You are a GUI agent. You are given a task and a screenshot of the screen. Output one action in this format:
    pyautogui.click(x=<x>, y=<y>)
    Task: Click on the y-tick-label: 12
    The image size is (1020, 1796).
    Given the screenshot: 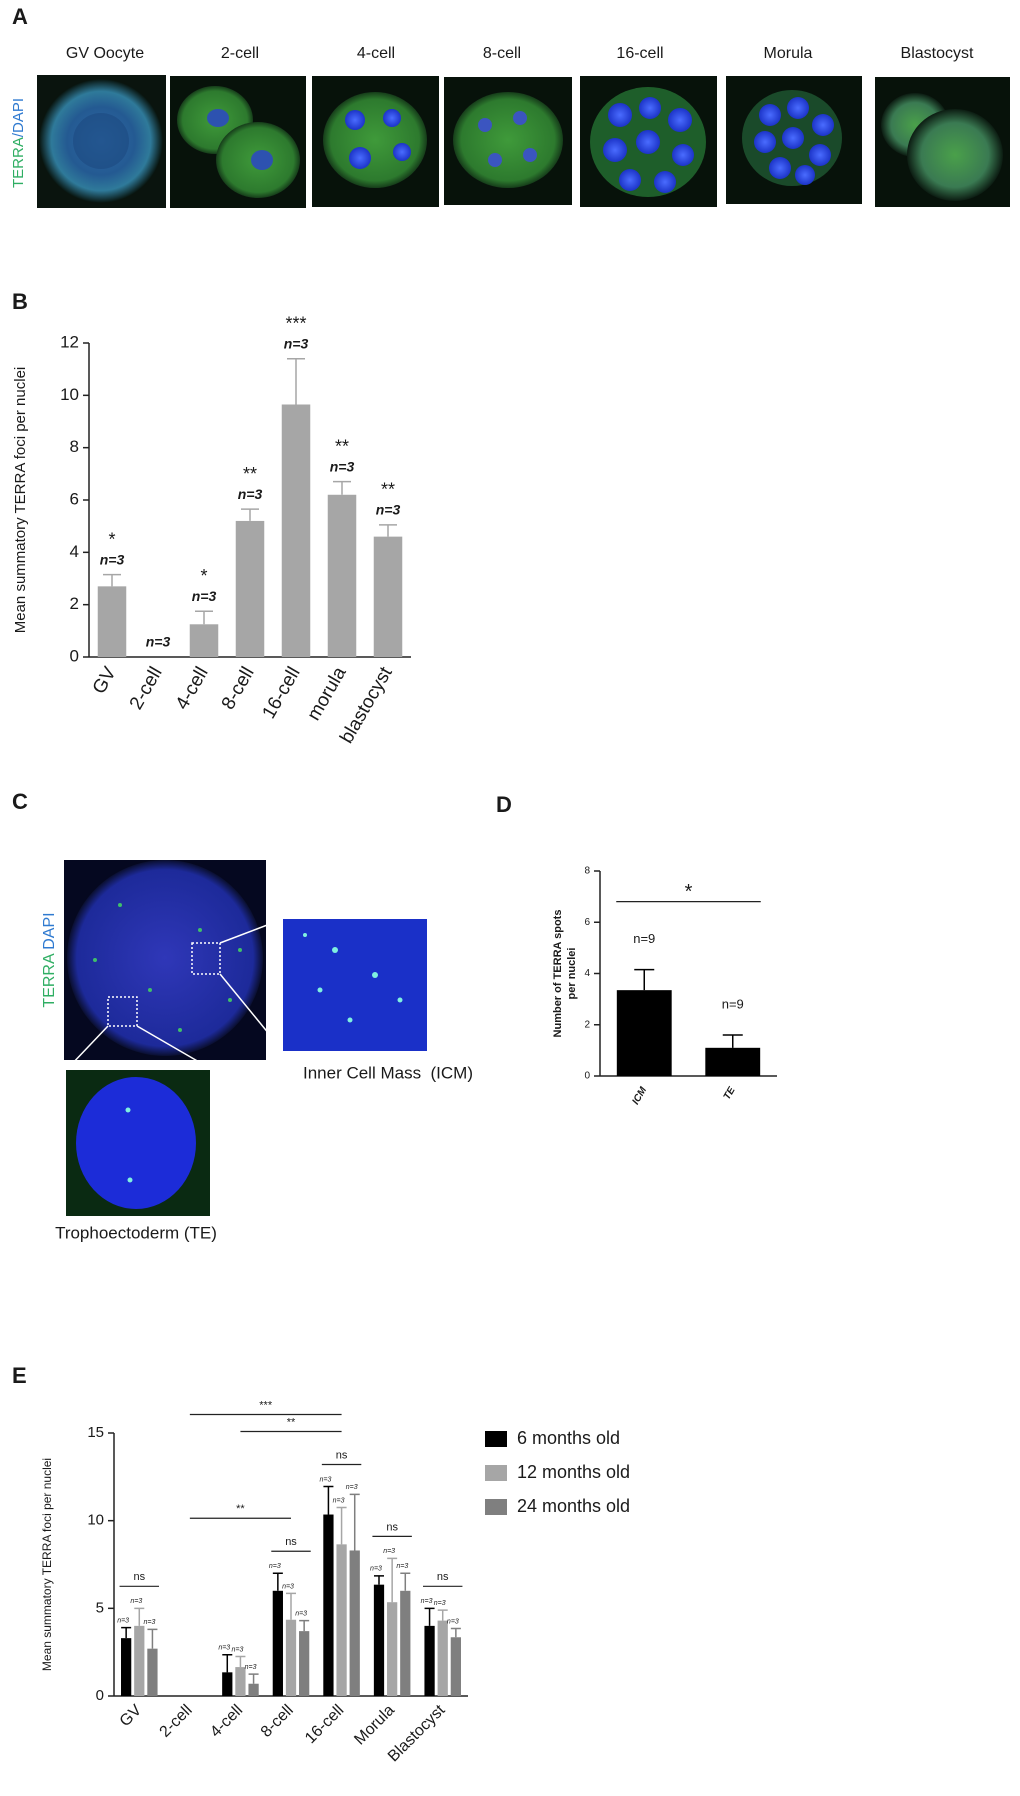 What is the action you would take?
    pyautogui.click(x=69, y=341)
    